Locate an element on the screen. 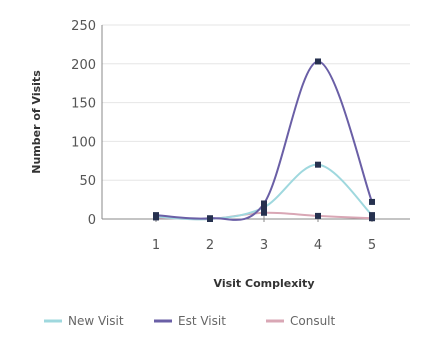 This screenshot has height=347, width=433. legend-label: New Visit is located at coordinates (96, 321).